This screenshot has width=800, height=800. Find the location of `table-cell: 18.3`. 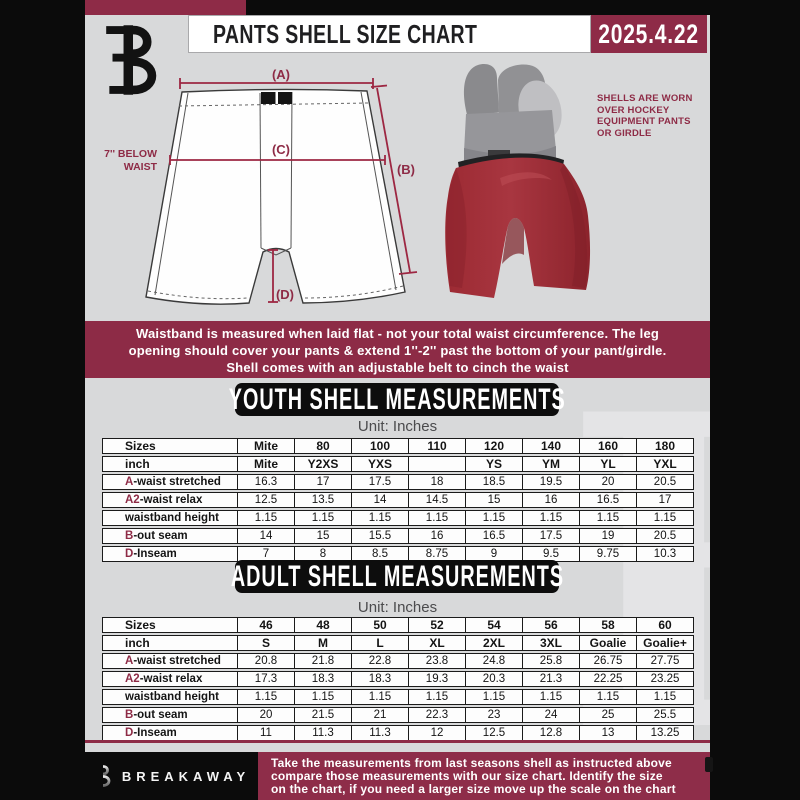

table-cell: 18.3 is located at coordinates (323, 679).